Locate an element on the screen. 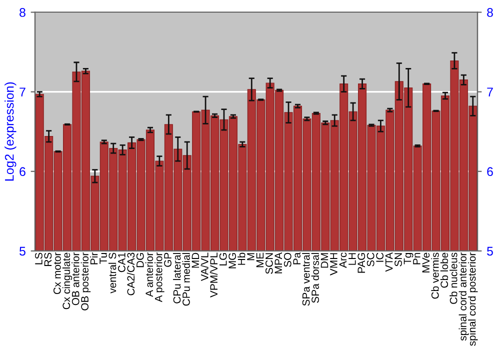 The height and width of the screenshot is (350, 500). x-tick-label: VPM/VPL is located at coordinates (214, 275).